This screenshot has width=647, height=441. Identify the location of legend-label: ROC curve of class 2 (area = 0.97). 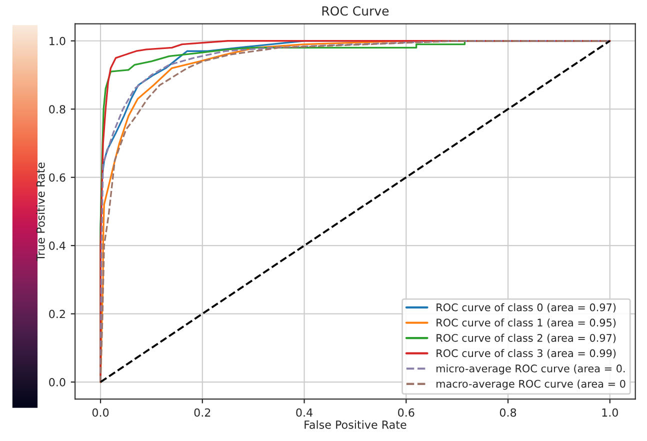
(526, 339).